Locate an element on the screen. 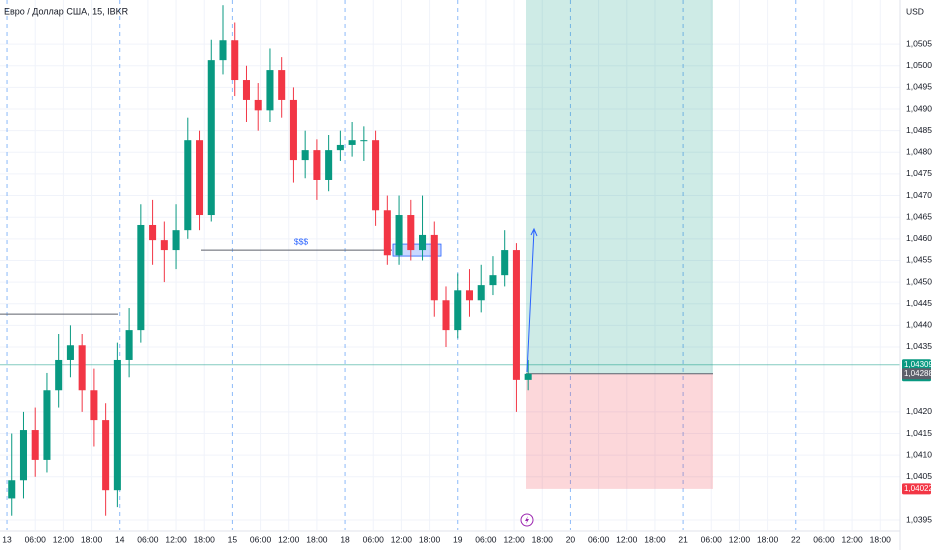 The height and width of the screenshot is (555, 932). y-tick-label: 1,04200 is located at coordinates (919, 411).